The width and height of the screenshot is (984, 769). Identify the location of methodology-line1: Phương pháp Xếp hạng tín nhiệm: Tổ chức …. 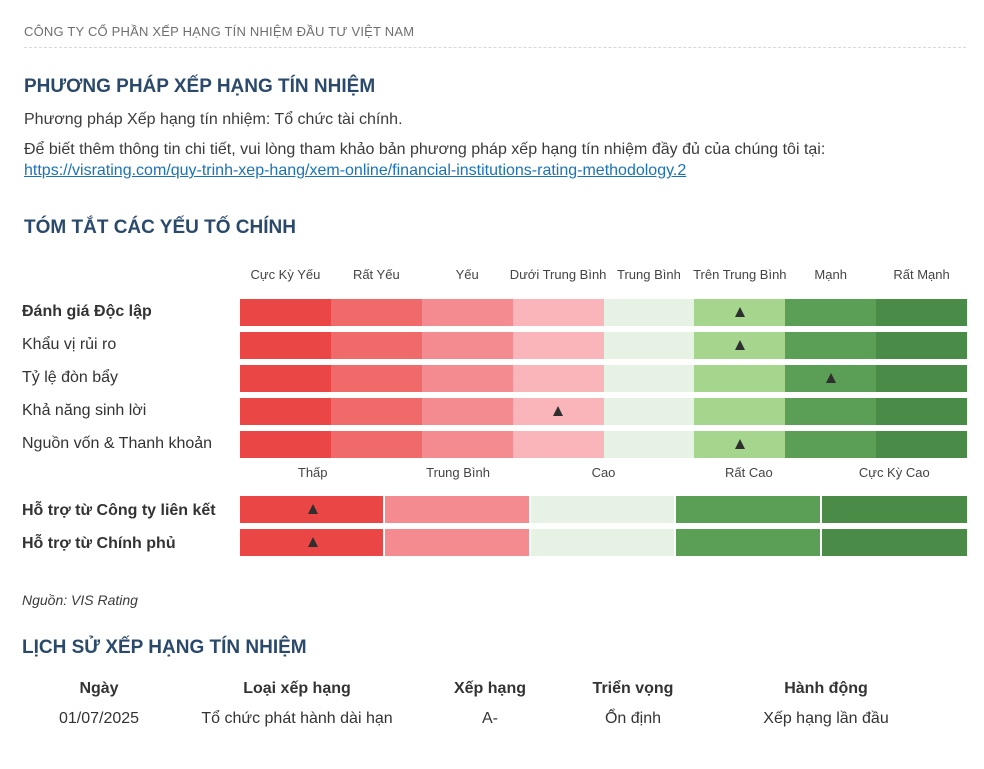
(213, 119).